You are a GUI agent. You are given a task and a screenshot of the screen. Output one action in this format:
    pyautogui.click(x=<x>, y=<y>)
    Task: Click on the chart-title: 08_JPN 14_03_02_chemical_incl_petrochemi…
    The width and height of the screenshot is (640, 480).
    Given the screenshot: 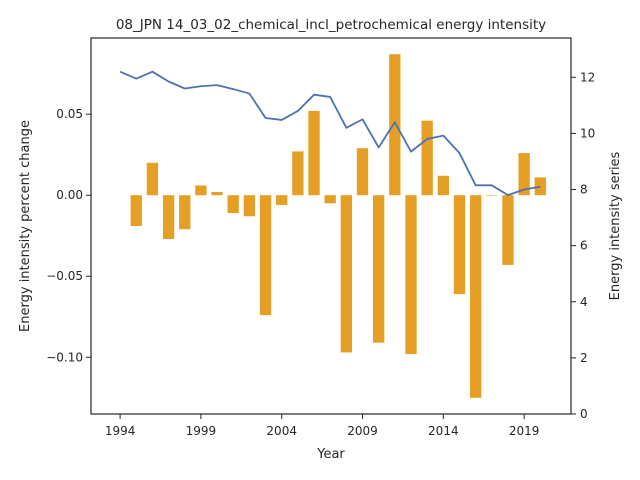 What is the action you would take?
    pyautogui.click(x=331, y=25)
    